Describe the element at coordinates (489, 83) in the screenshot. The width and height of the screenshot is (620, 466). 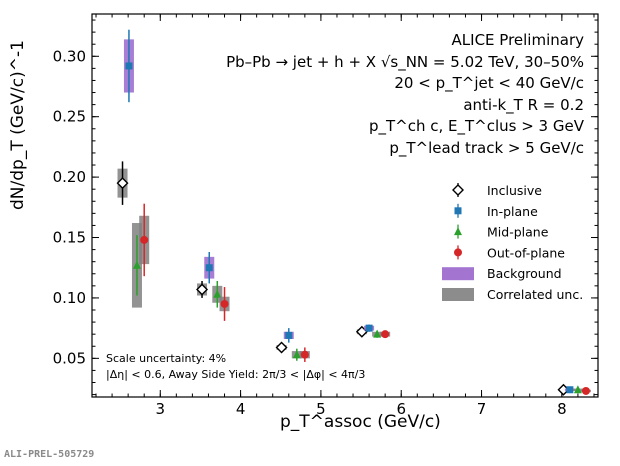
I see `annotation-jet-pt: 20 < p_T^jet < 40 GeV/c` at that location.